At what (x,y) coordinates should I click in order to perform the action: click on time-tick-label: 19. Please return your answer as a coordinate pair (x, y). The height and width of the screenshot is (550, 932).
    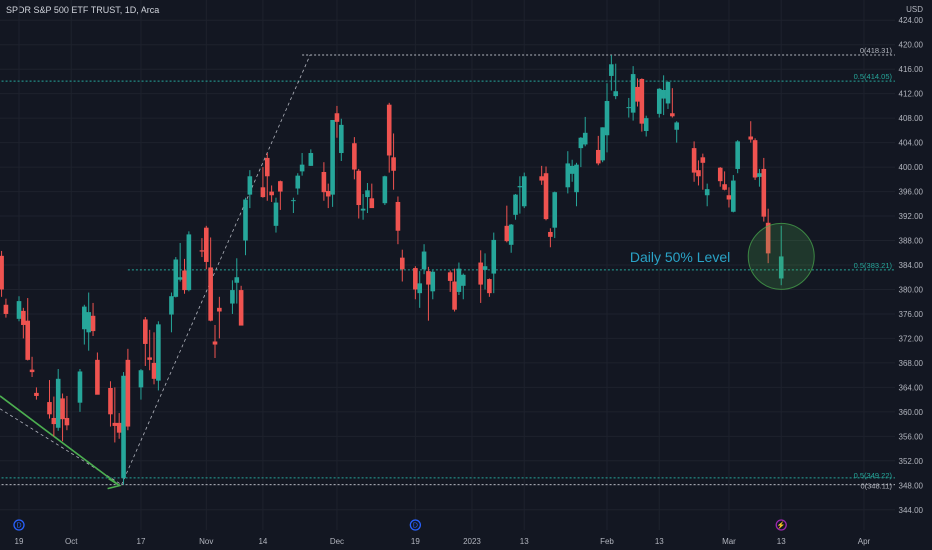
    Looking at the image, I should click on (415, 541).